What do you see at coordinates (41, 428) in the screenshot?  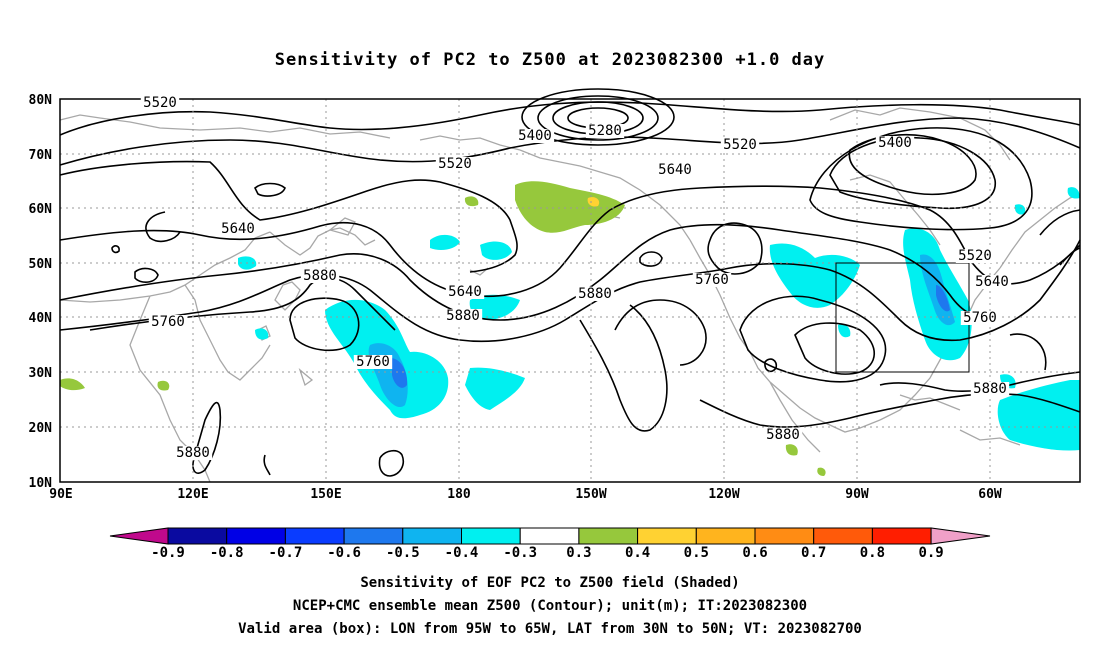 I see `lat-label: 20N` at bounding box center [41, 428].